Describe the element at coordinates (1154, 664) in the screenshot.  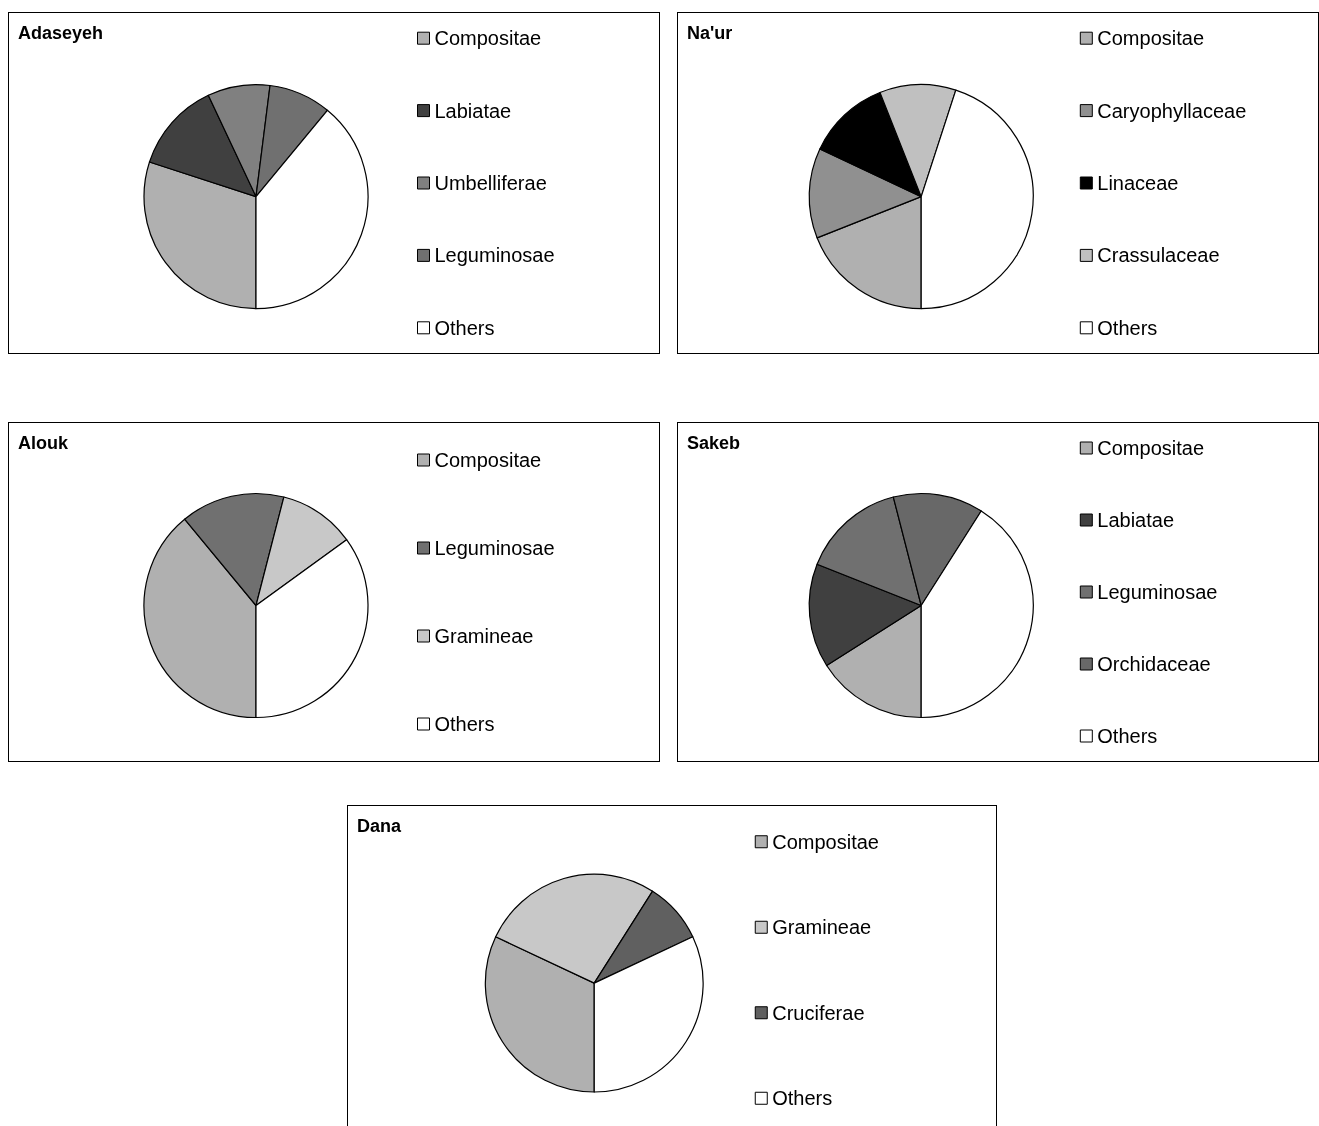
I see `legend-label: Orchidaceae` at that location.